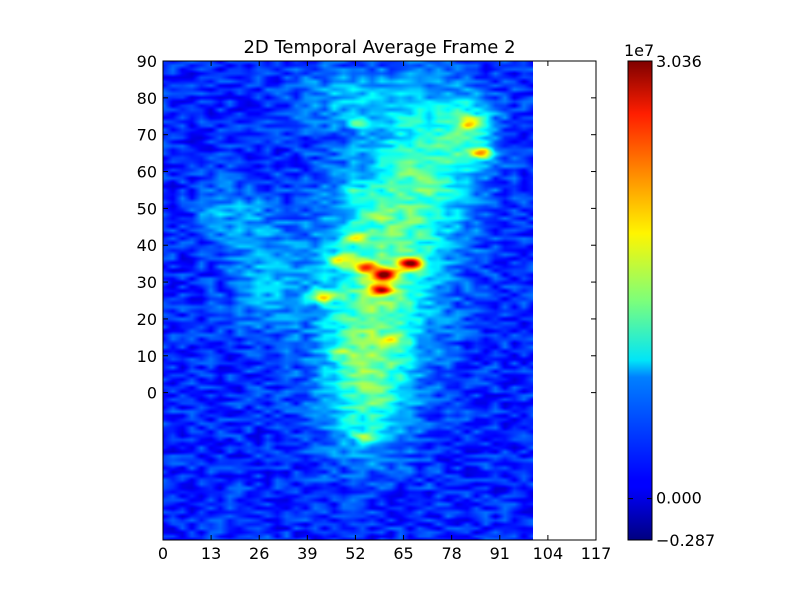 The image size is (800, 600). I want to click on x-tick-label: 104, so click(548, 553).